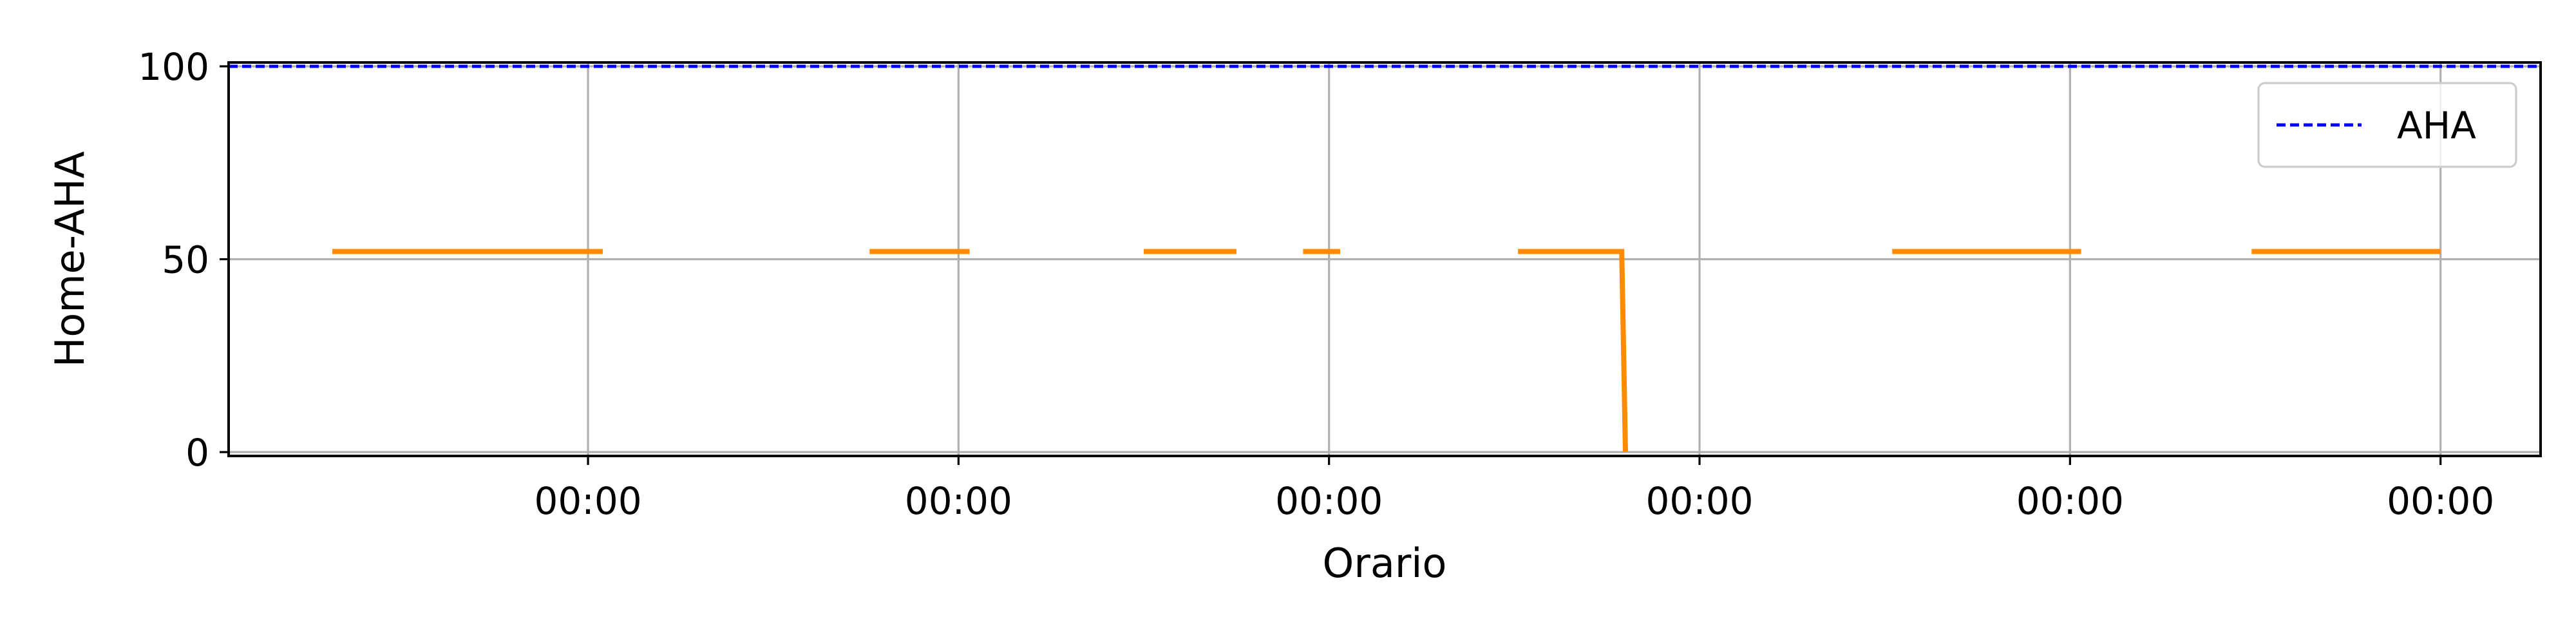 The height and width of the screenshot is (644, 2576). Describe the element at coordinates (174, 67) in the screenshot. I see `y-tick-label: 100` at that location.